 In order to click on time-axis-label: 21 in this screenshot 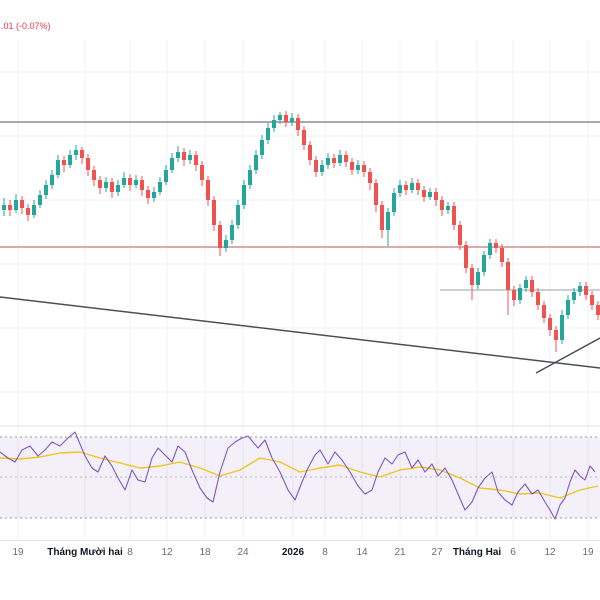, I will do `click(400, 552)`.